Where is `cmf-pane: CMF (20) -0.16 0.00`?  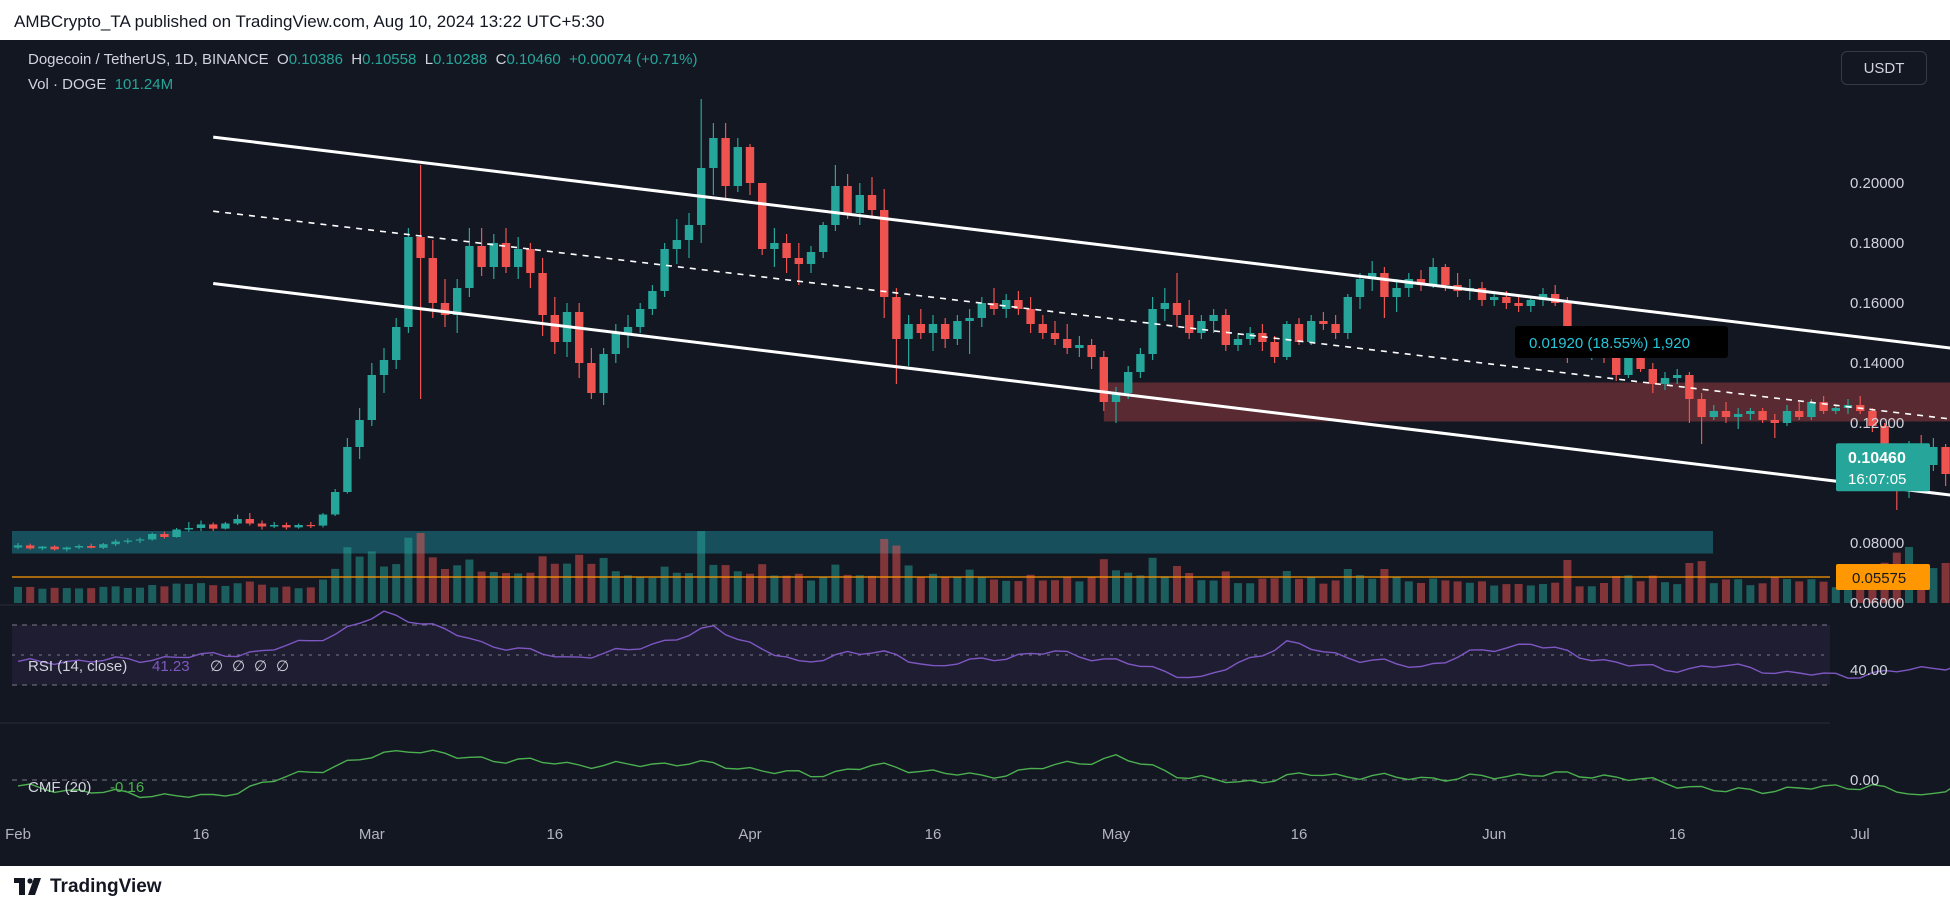
cmf-pane: CMF (20) -0.16 0.00 is located at coordinates (981, 774).